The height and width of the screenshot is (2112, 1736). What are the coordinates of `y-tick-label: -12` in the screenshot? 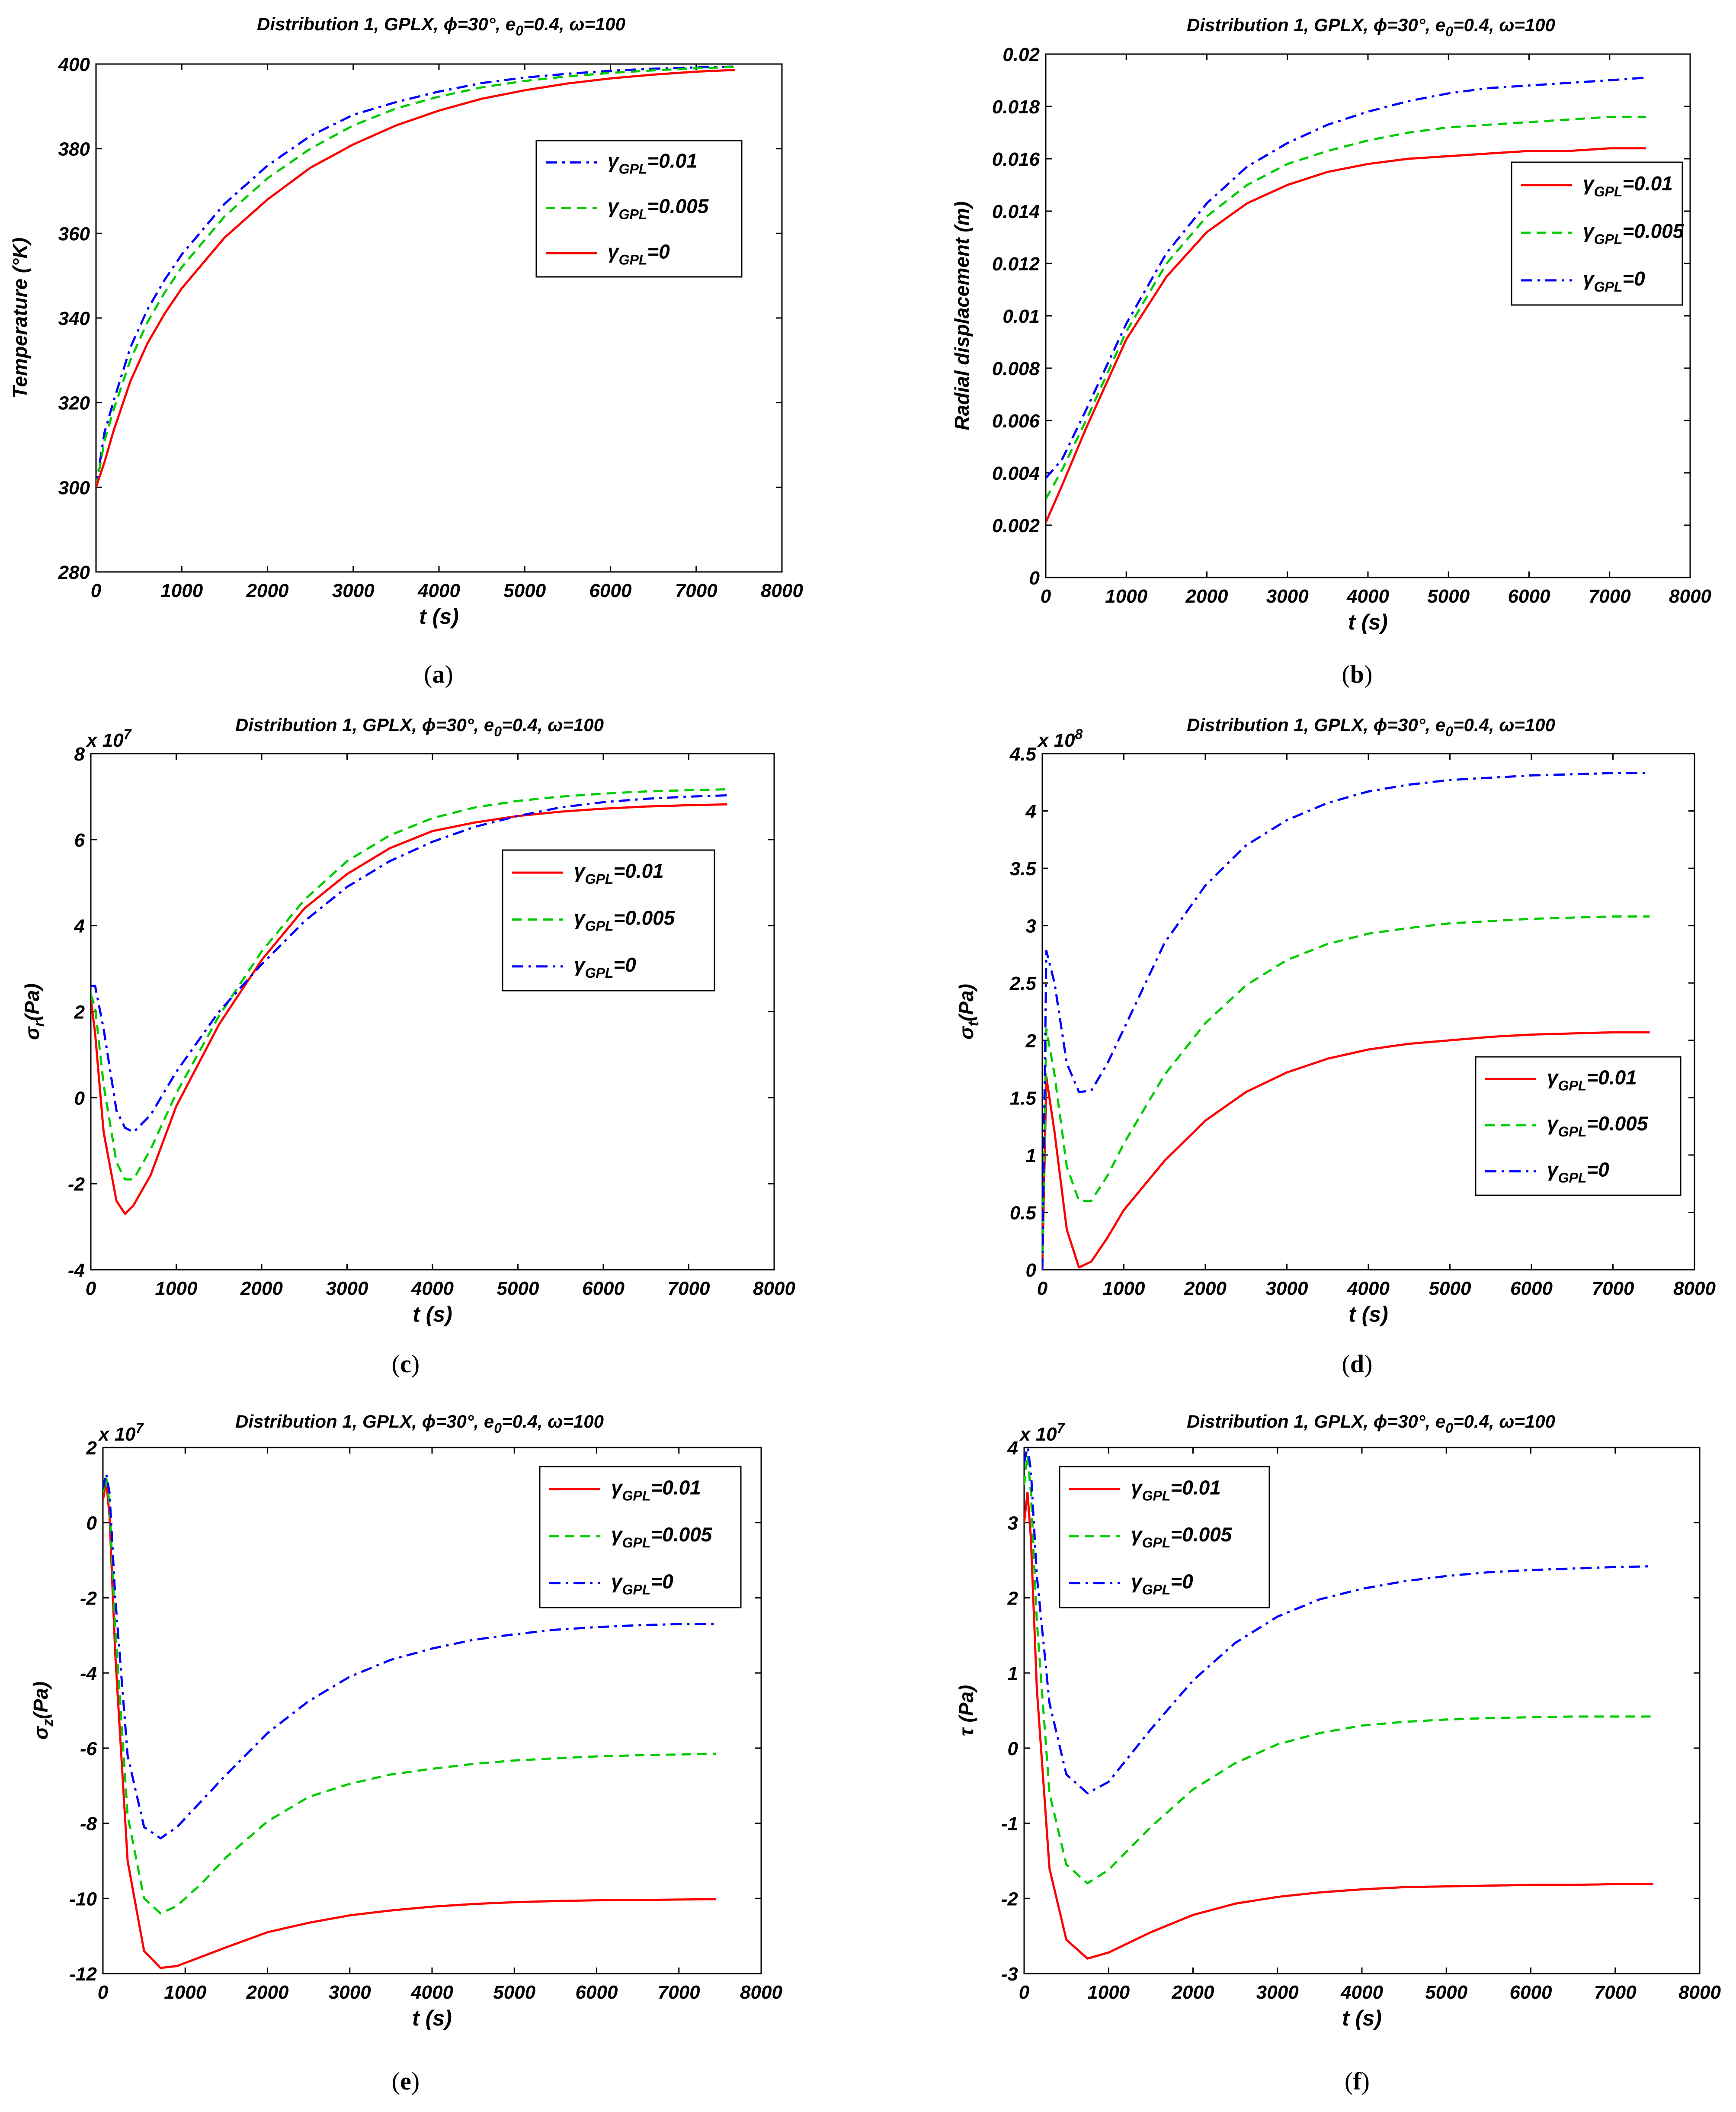 It's located at (83, 1974).